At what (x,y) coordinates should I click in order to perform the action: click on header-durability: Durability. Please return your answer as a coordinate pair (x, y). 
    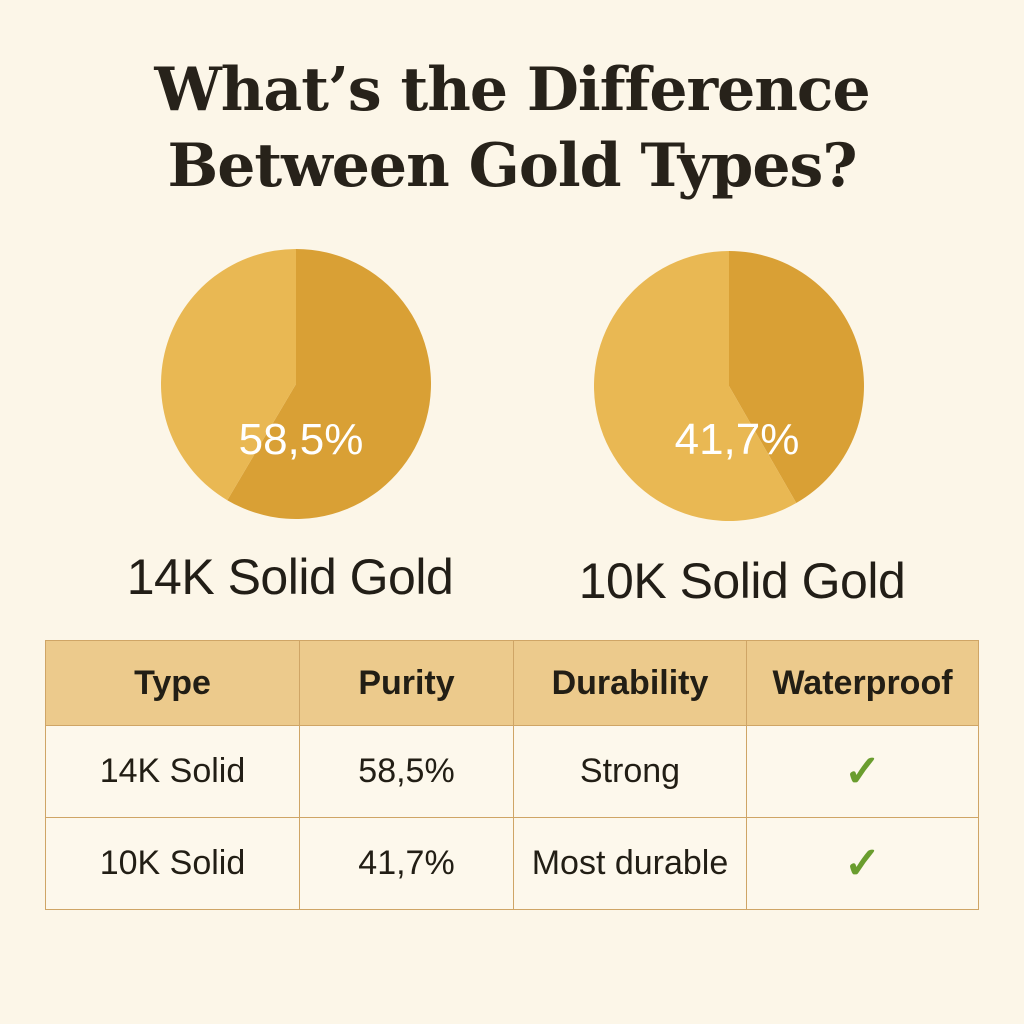
    Looking at the image, I should click on (630, 683).